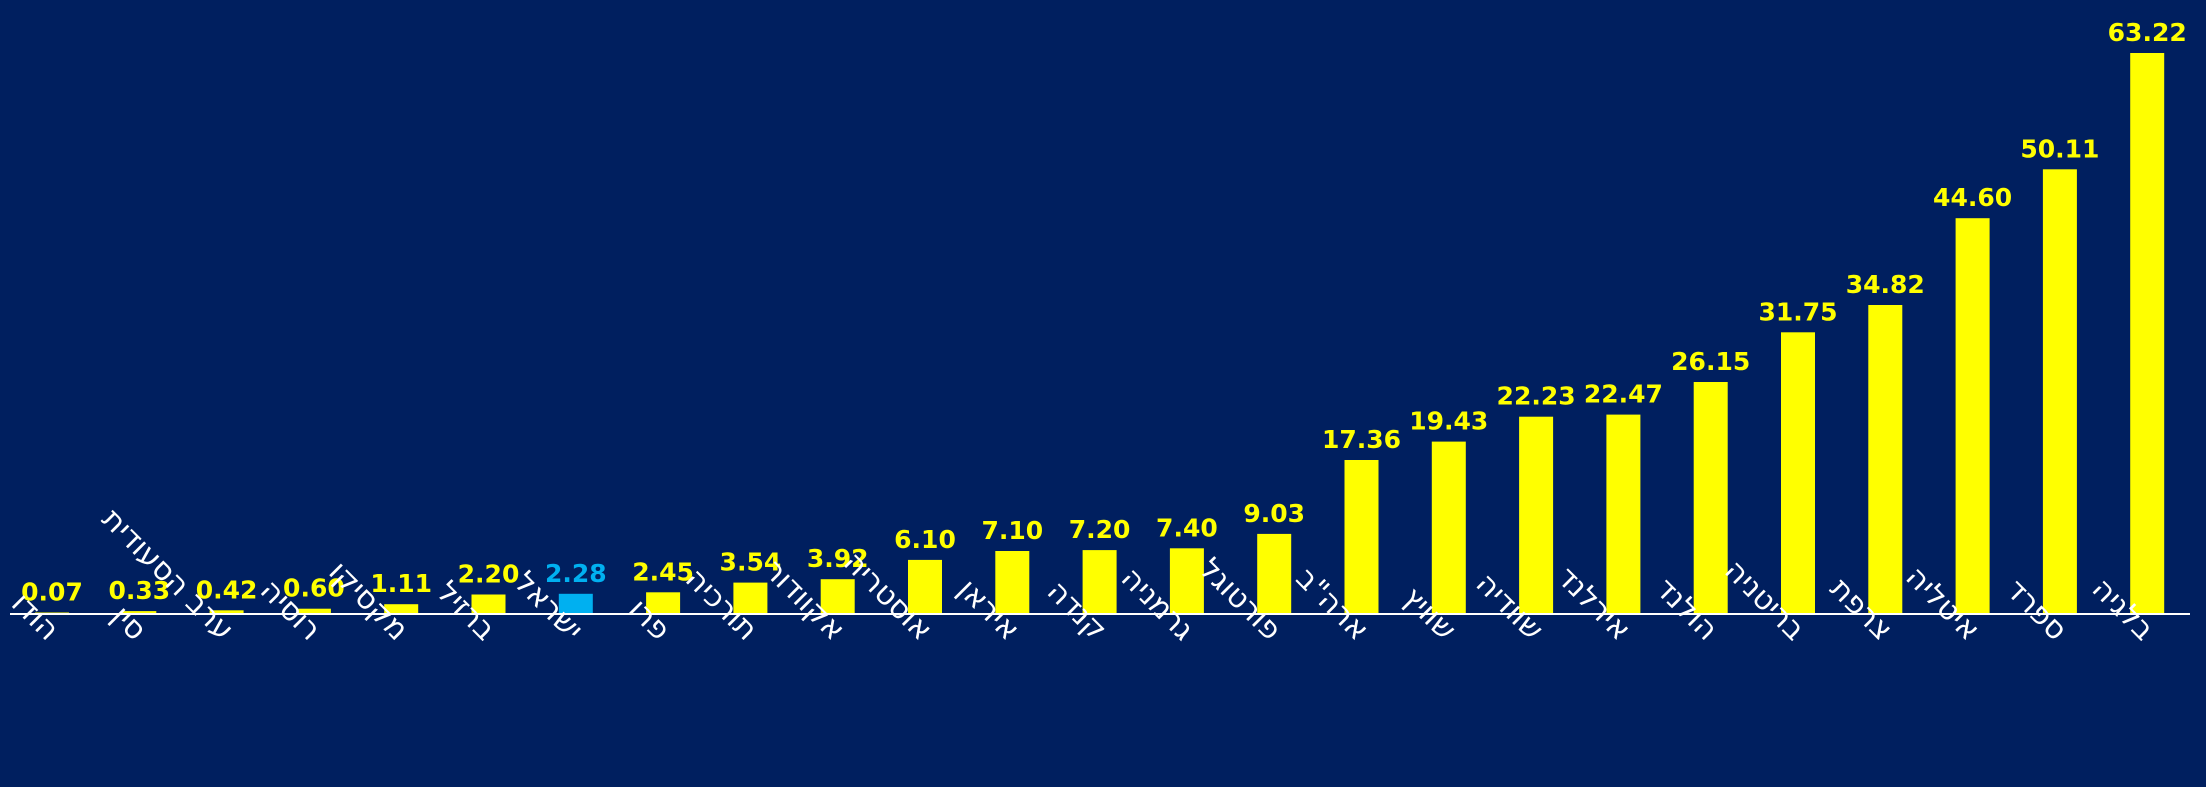 The image size is (2206, 787). What do you see at coordinates (1536, 396) in the screenshot?
I see `value-label-17: 22.23` at bounding box center [1536, 396].